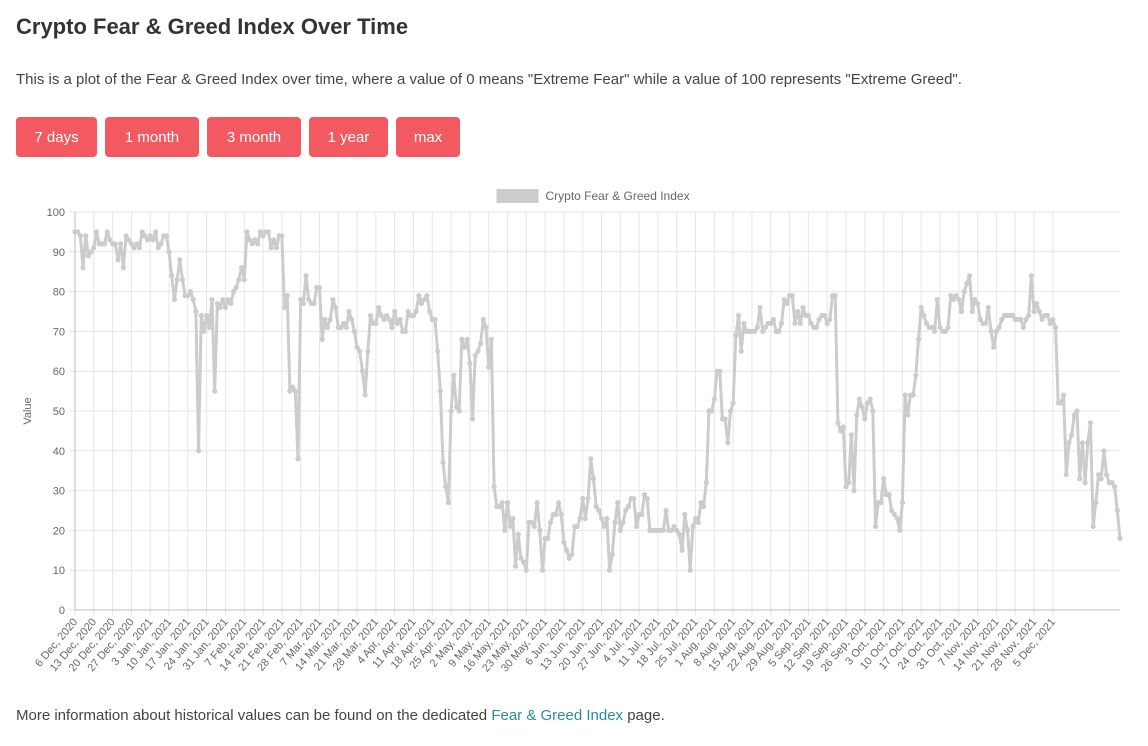  Describe the element at coordinates (254, 137) in the screenshot. I see `range-3-month-button: 3 month` at that location.